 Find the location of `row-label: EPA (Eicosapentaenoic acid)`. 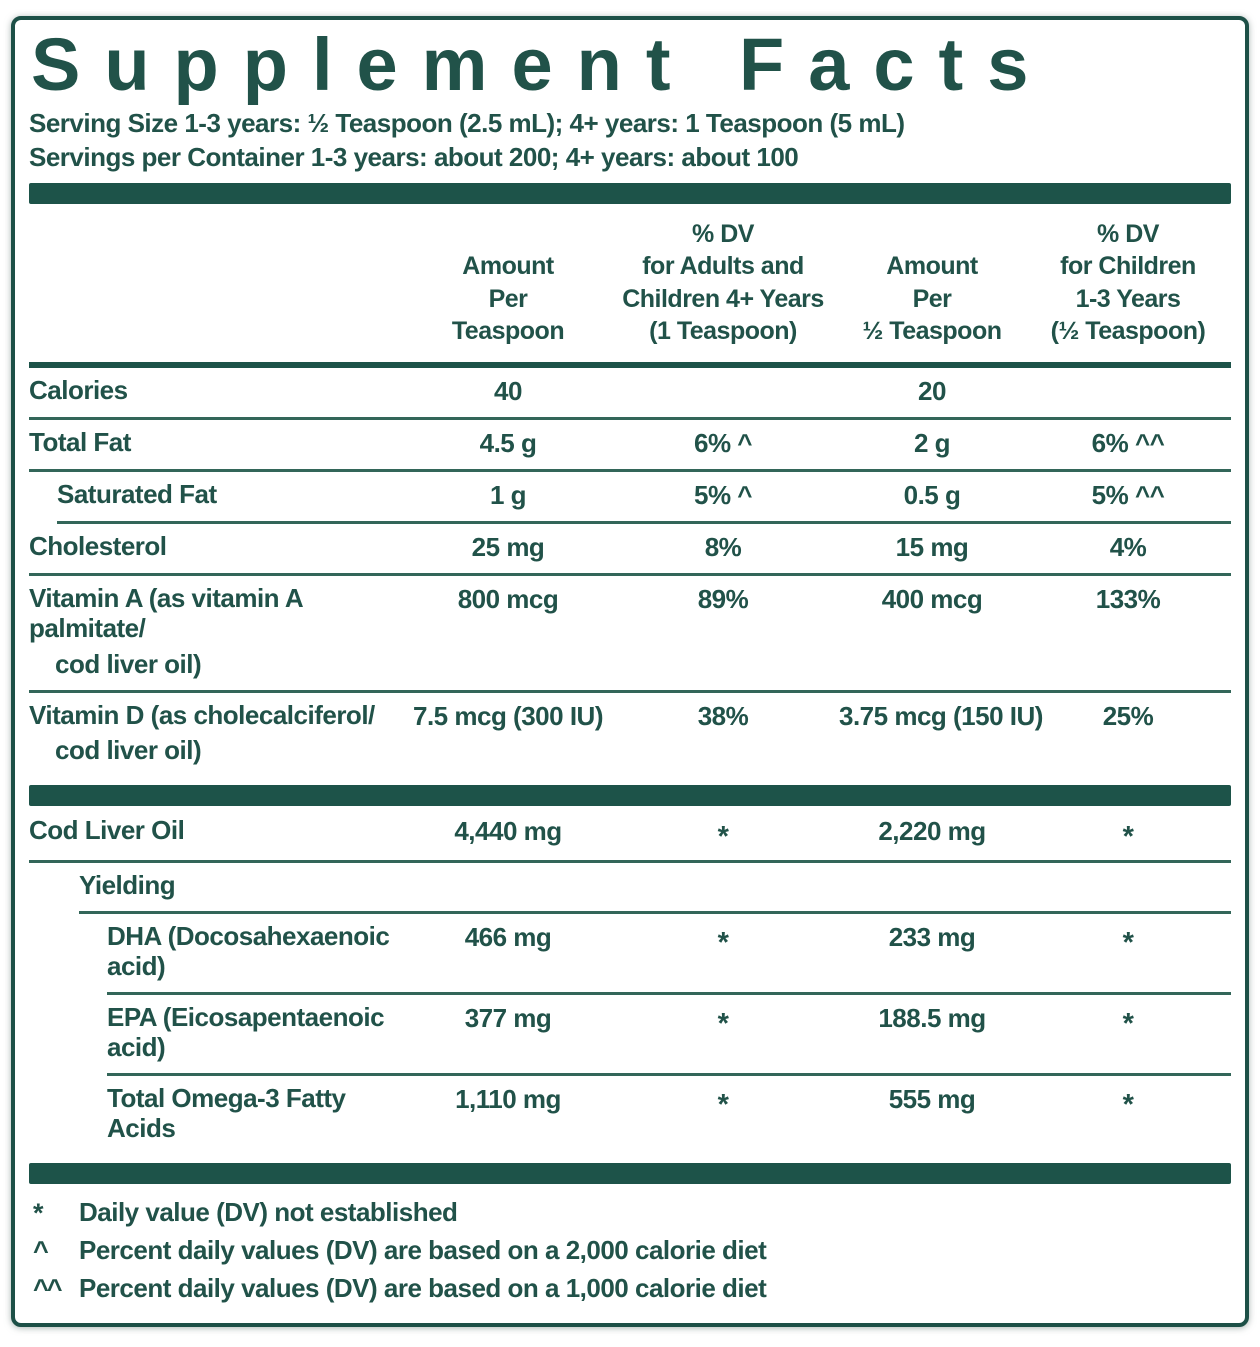

row-label: EPA (Eicosapentaenoic acid) is located at coordinates (219, 1034).